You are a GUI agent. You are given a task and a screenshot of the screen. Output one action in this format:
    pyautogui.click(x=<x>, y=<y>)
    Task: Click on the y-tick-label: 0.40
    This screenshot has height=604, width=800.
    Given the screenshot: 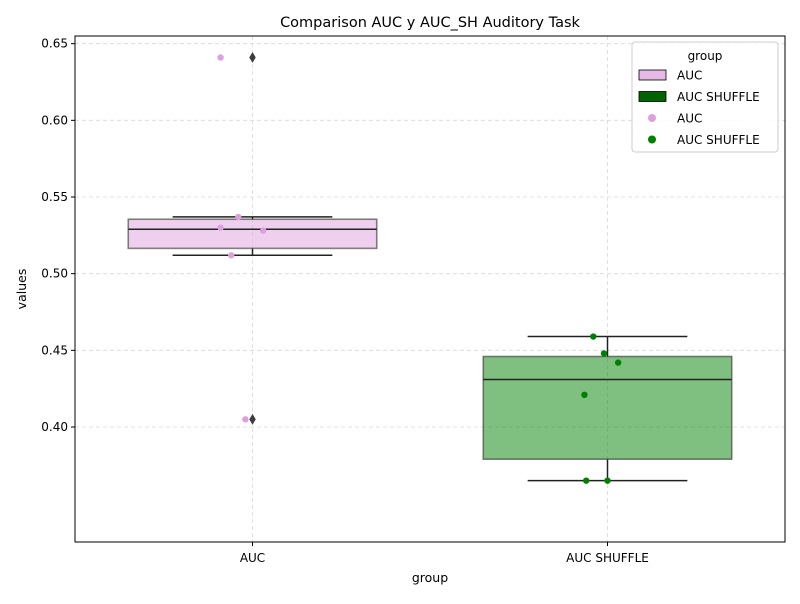 What is the action you would take?
    pyautogui.click(x=54, y=427)
    